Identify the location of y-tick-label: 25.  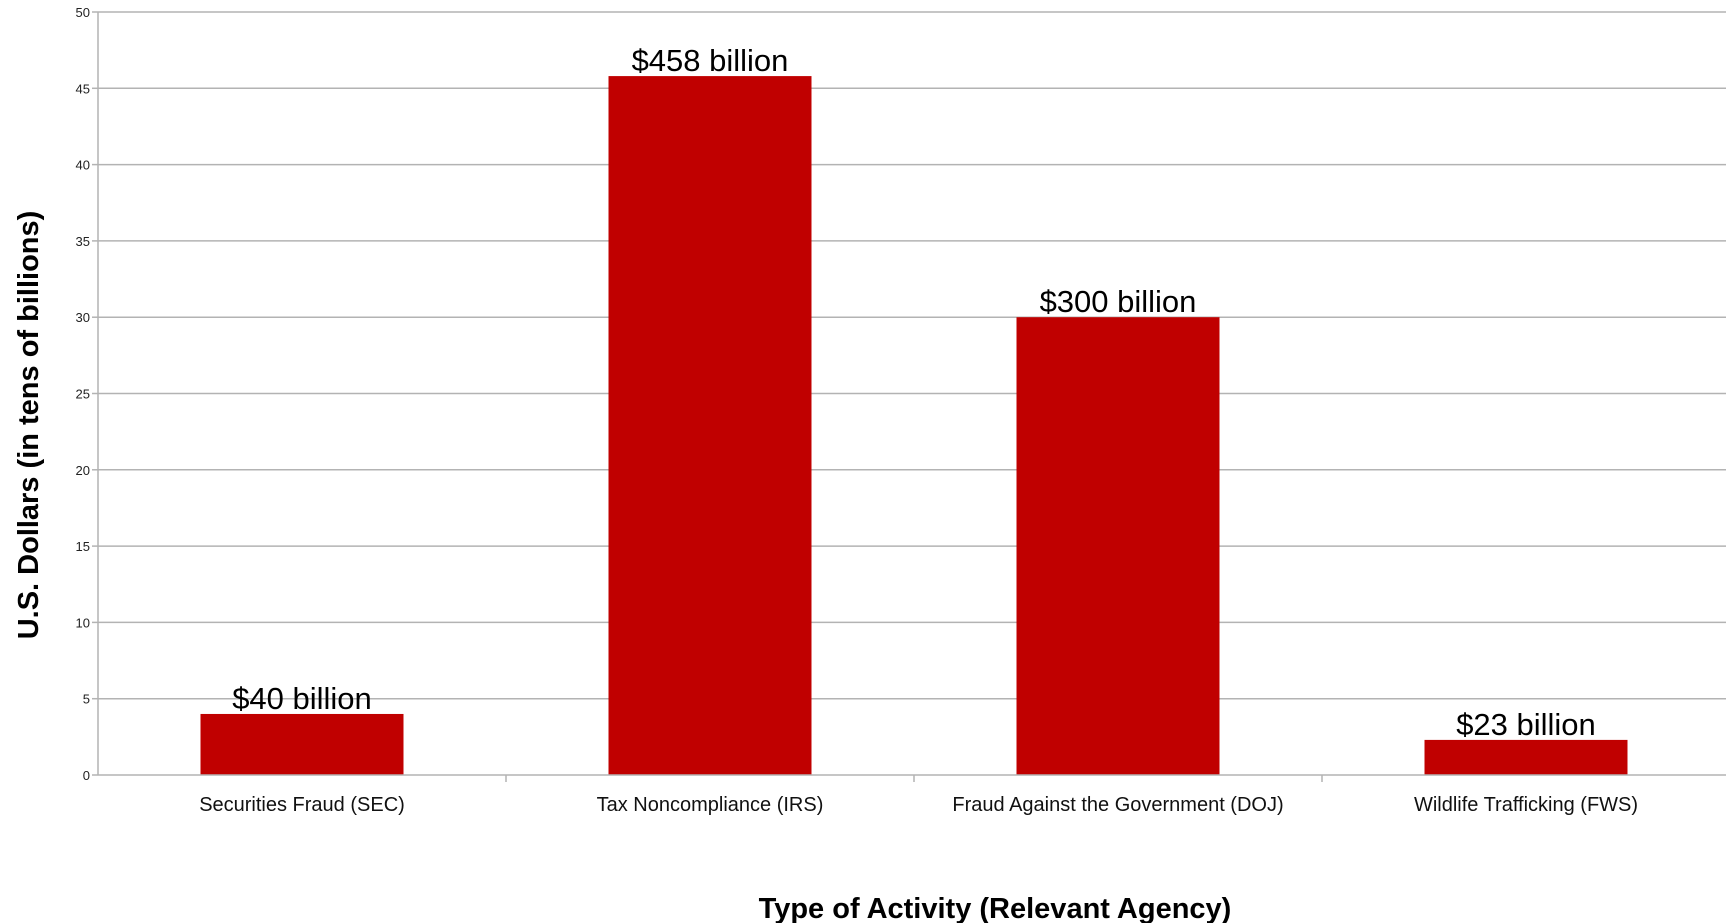
(83, 394).